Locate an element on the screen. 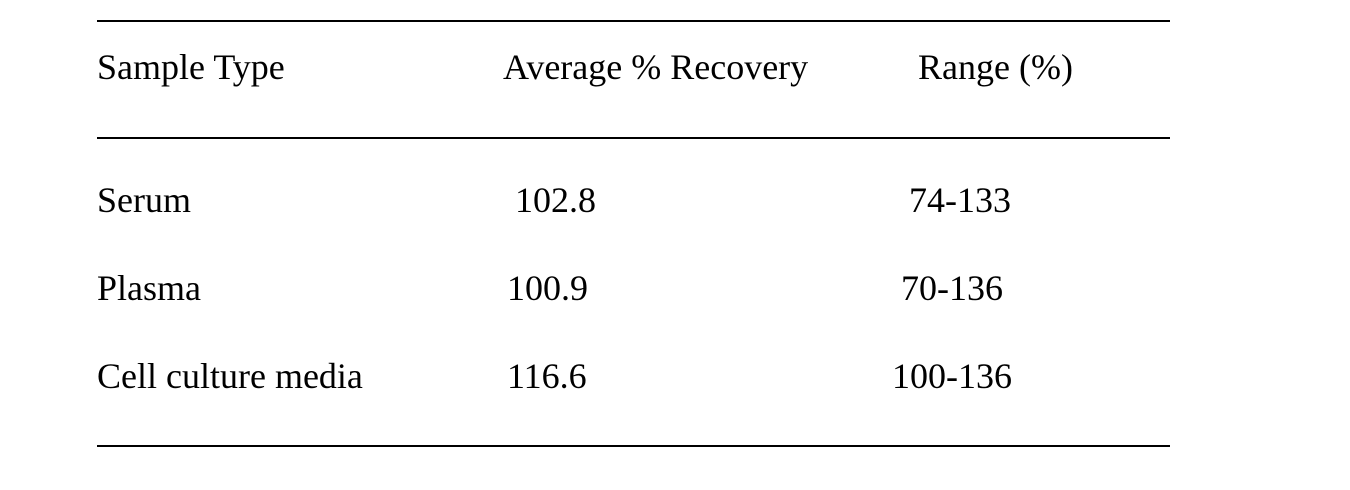 This screenshot has width=1350, height=490. average-recovery-cell: 100.9 is located at coordinates (547, 288).